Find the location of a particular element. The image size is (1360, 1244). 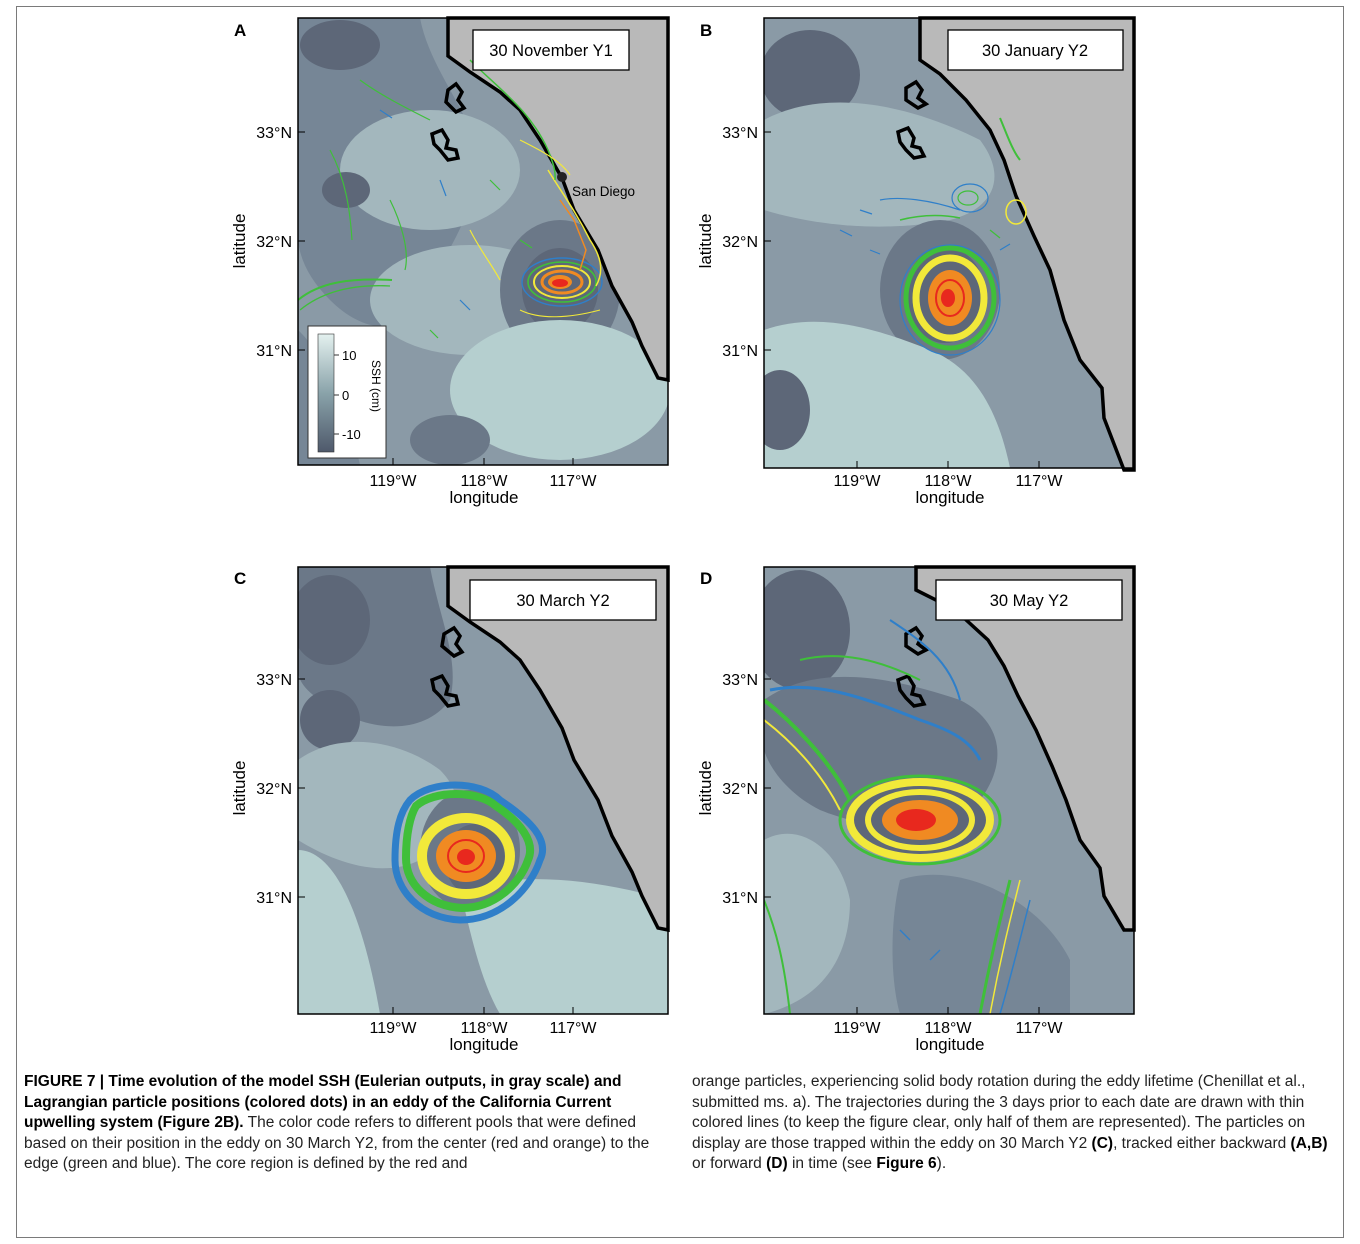

panel-d-xtick-119: 119°W is located at coordinates (857, 1028).